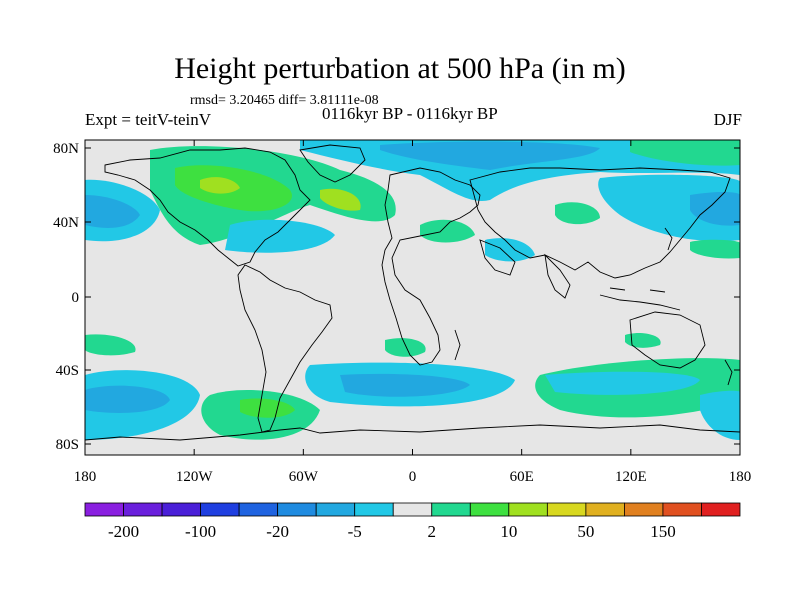 The image size is (800, 600). What do you see at coordinates (522, 477) in the screenshot?
I see `lon-tick-label: 60E` at bounding box center [522, 477].